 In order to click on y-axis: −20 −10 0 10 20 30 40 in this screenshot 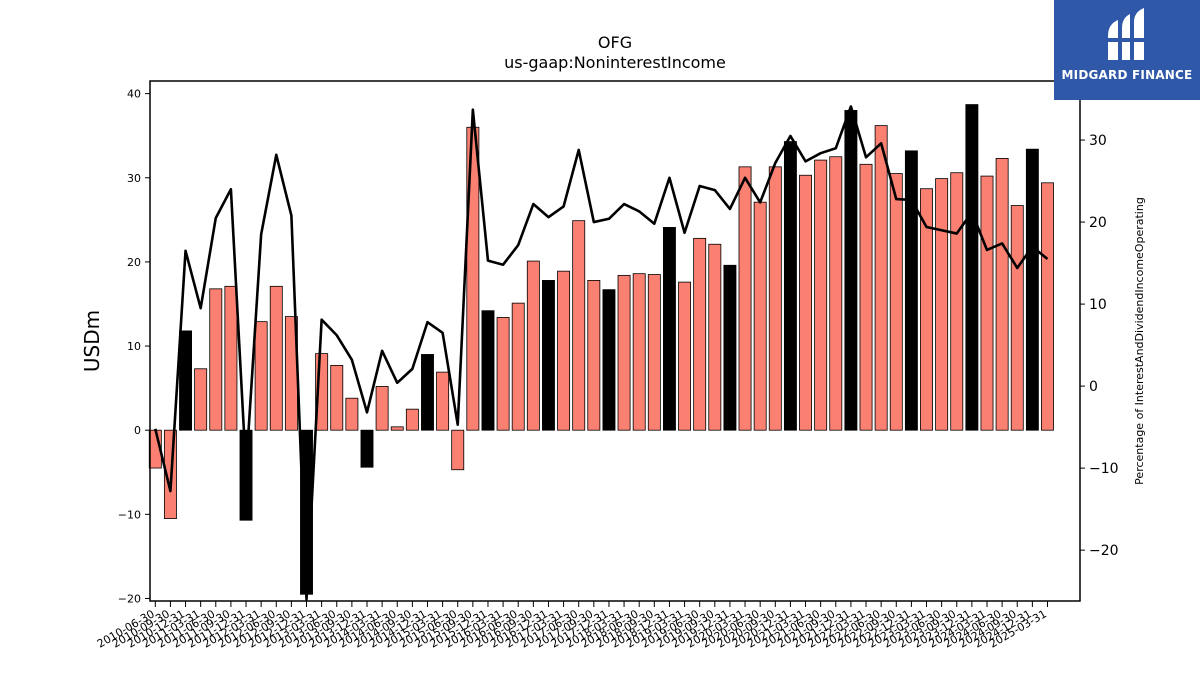, I will do `click(134, 346)`.